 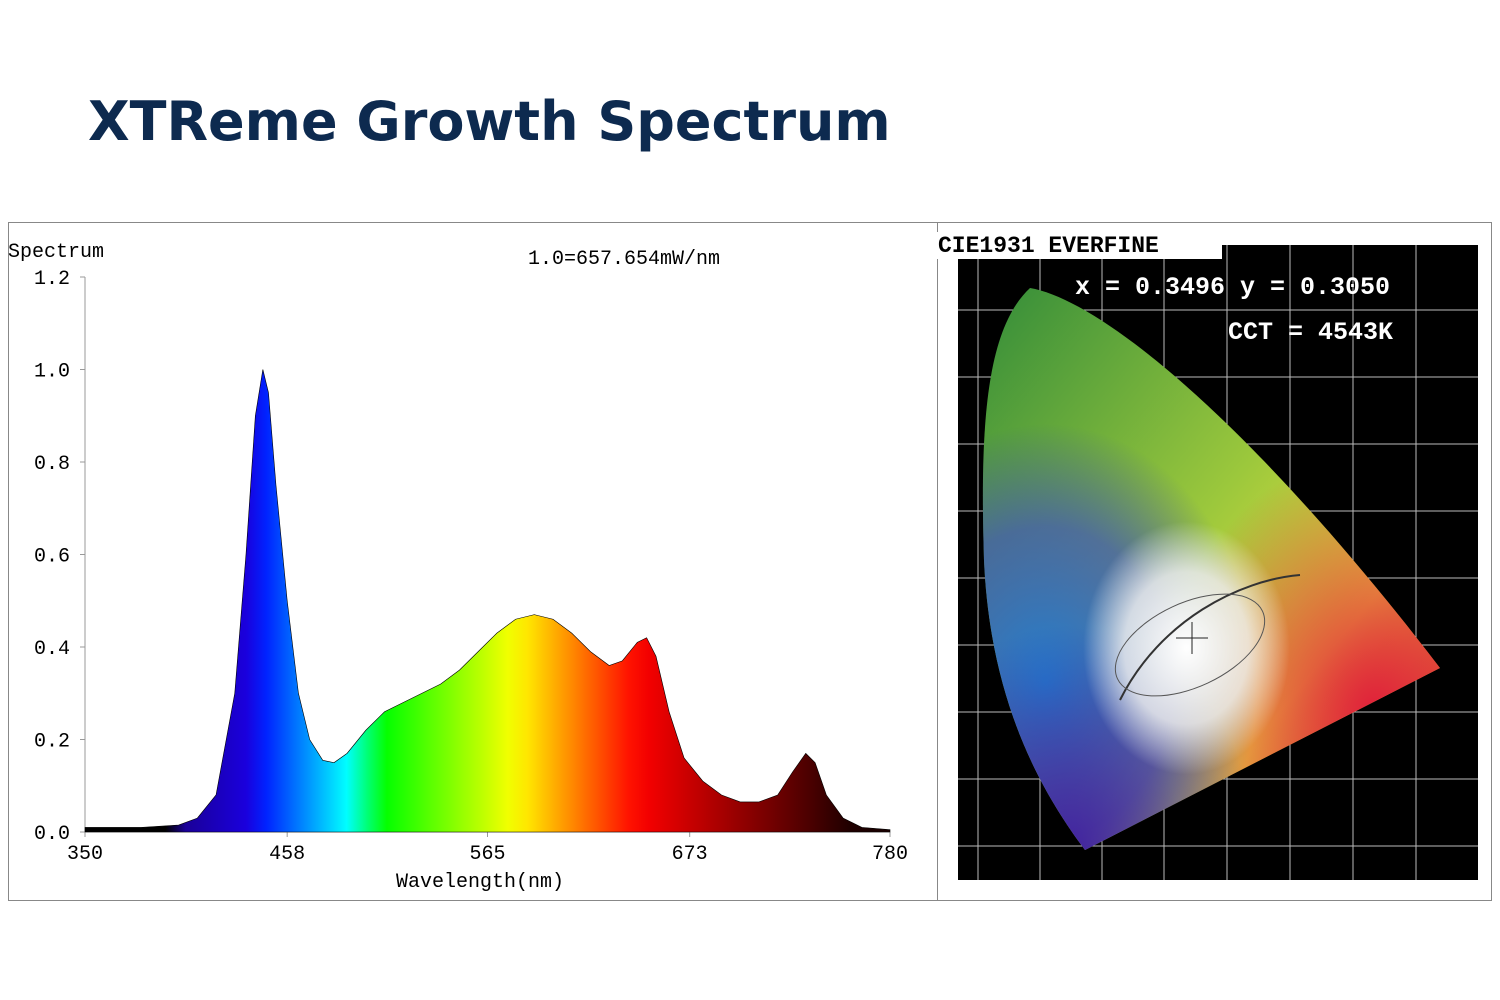 What do you see at coordinates (890, 854) in the screenshot?
I see `x-tick-label: 780` at bounding box center [890, 854].